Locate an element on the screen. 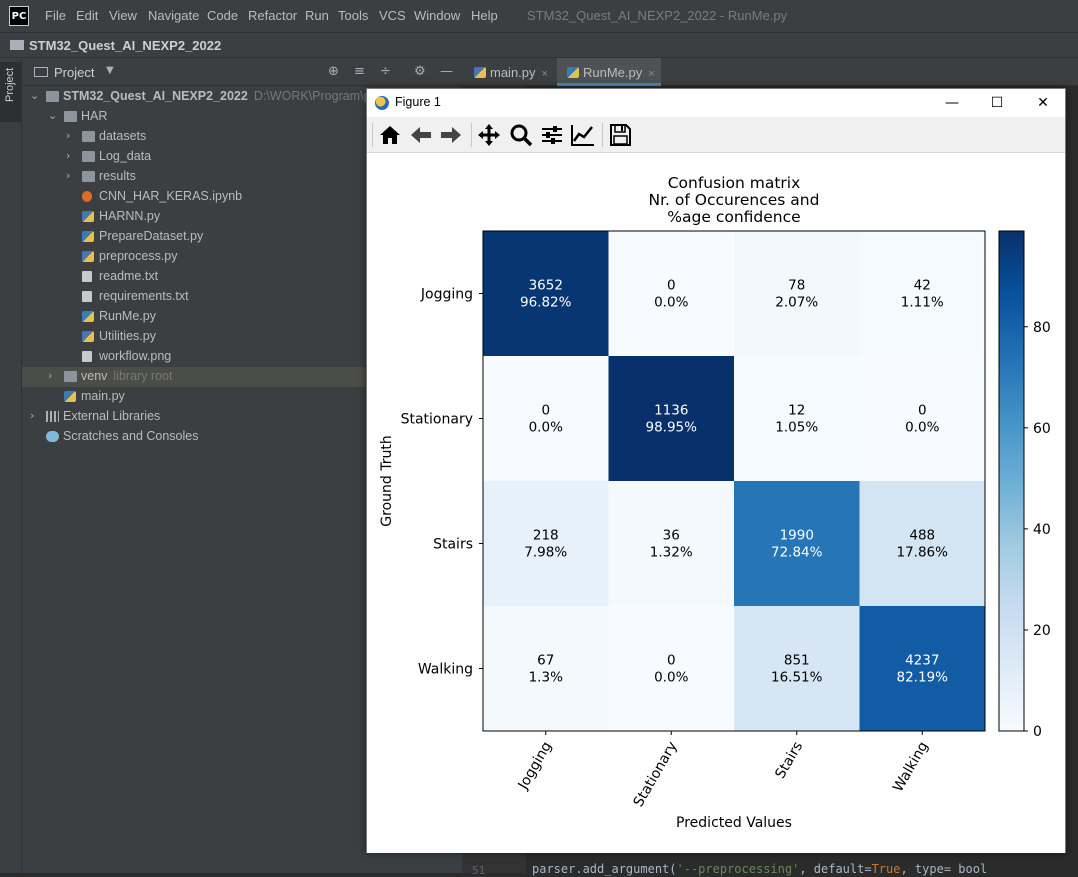  tree-item: main.py is located at coordinates (242, 397).